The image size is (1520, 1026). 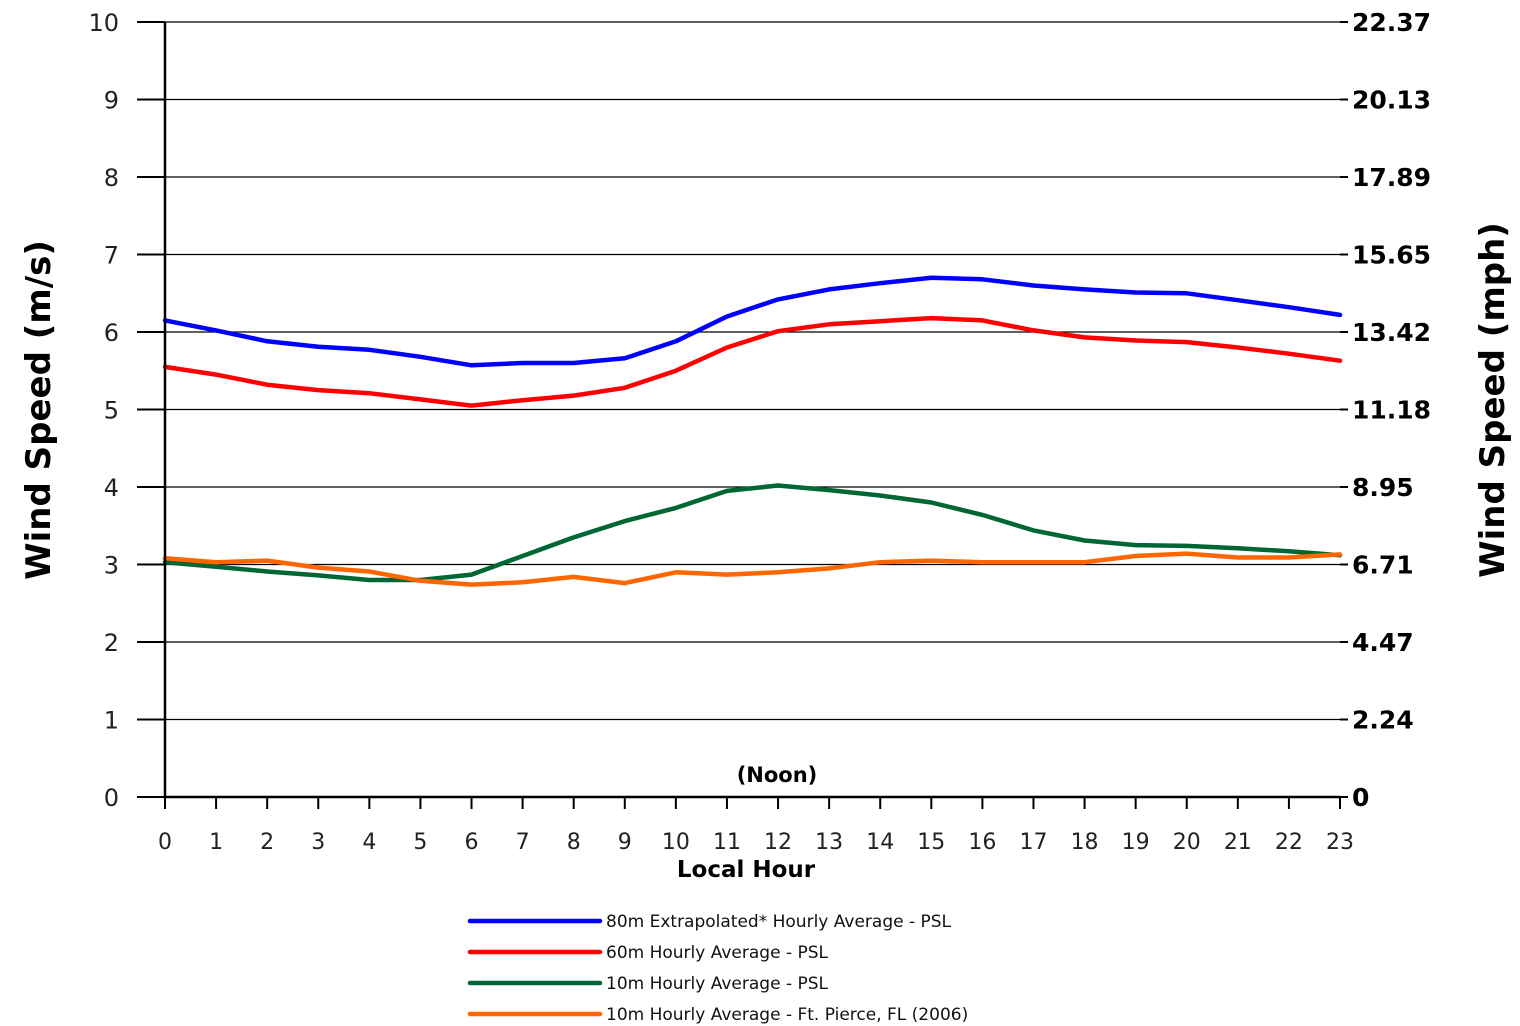 What do you see at coordinates (369, 842) in the screenshot?
I see `x-tick-label: 4` at bounding box center [369, 842].